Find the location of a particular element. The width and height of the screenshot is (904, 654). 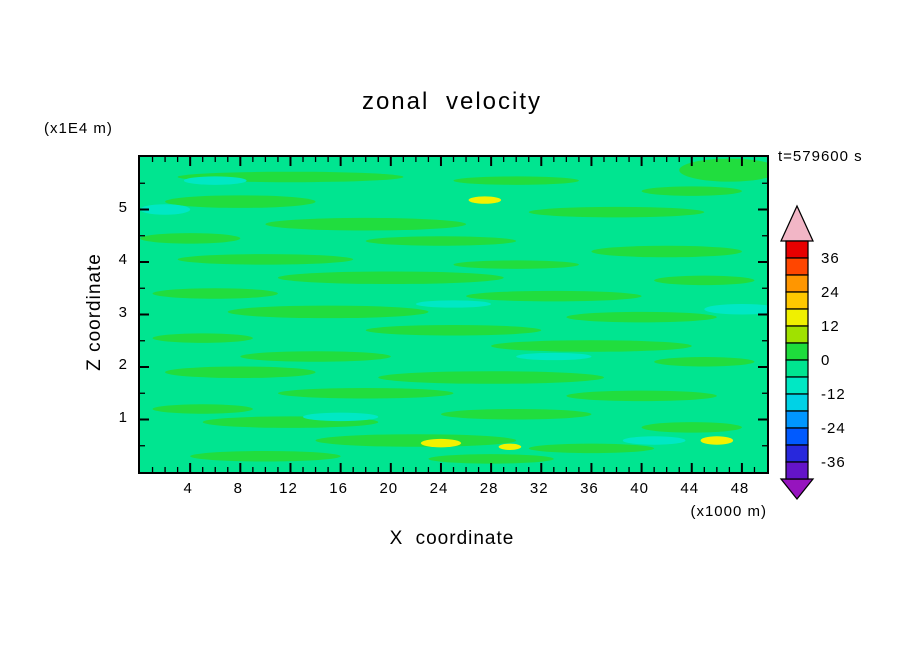

x-axis-title: X coordinate is located at coordinates (452, 538).